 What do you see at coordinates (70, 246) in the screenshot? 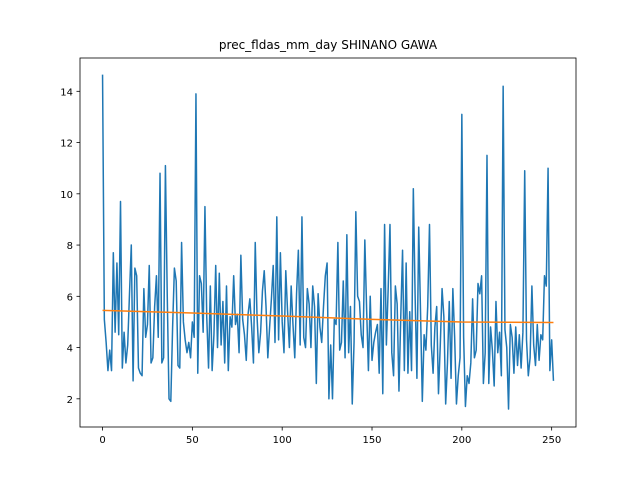
I see `y-tick-label: 8` at bounding box center [70, 246].